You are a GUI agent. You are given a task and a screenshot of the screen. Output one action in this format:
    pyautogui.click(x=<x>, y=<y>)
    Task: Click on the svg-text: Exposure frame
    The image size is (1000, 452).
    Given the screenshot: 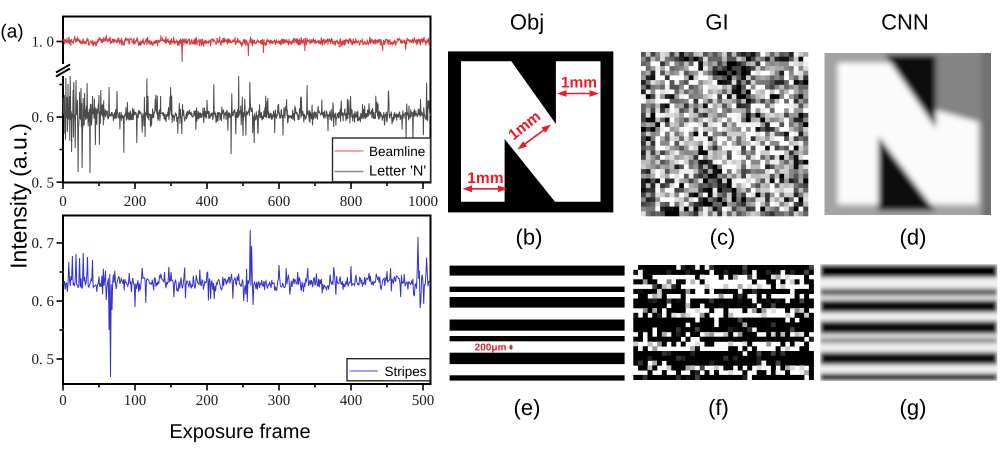 What is the action you would take?
    pyautogui.click(x=239, y=432)
    